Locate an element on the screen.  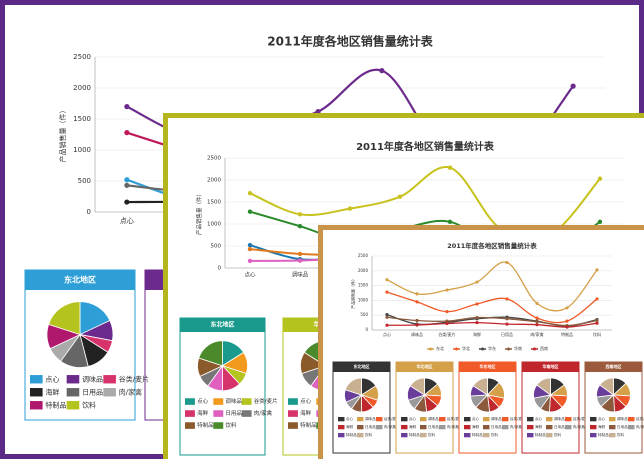
legend-label: 东北 is located at coordinates (440, 348).